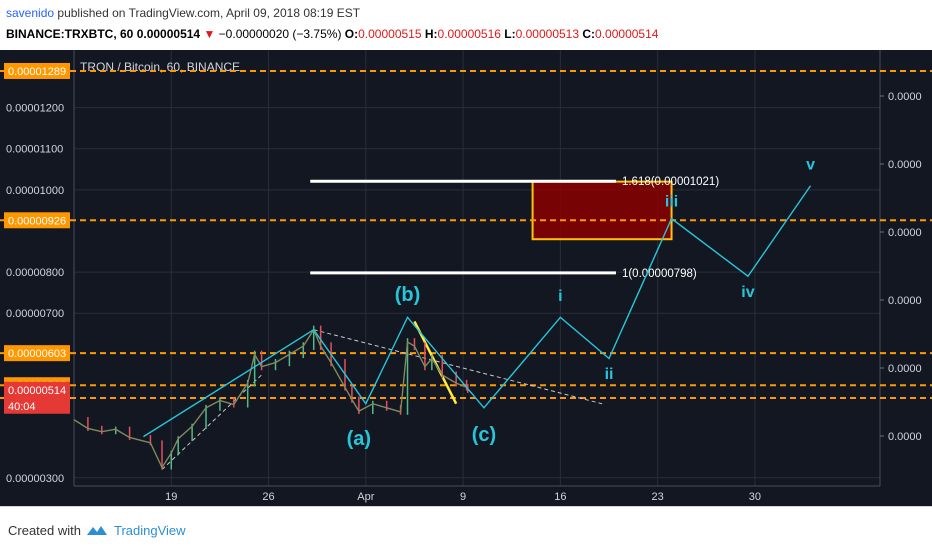 The height and width of the screenshot is (550, 932). I want to click on author-link: savenido, so click(30, 13).